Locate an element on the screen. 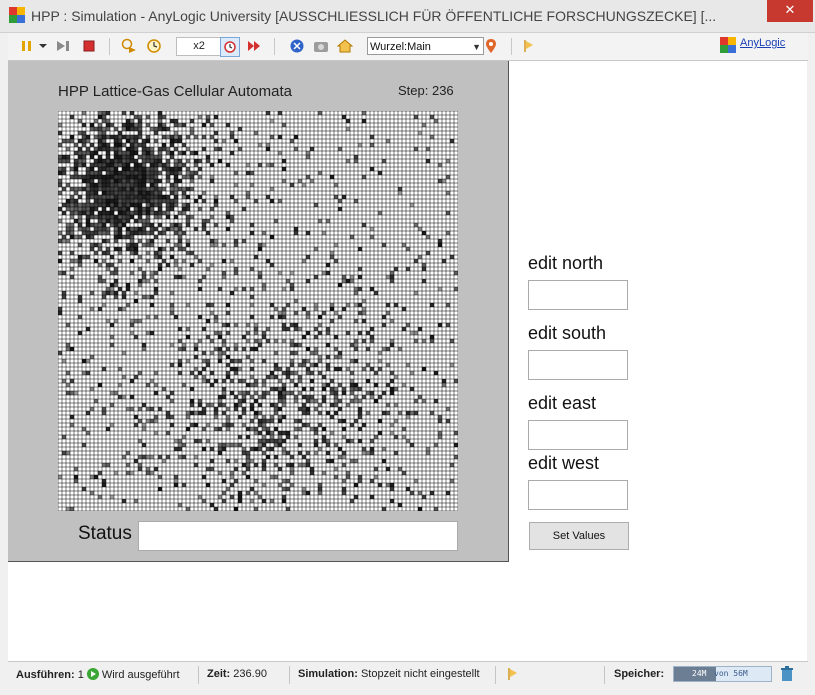  toolbar: x2 Wurzel:Main ▼ is located at coordinates (408, 47).